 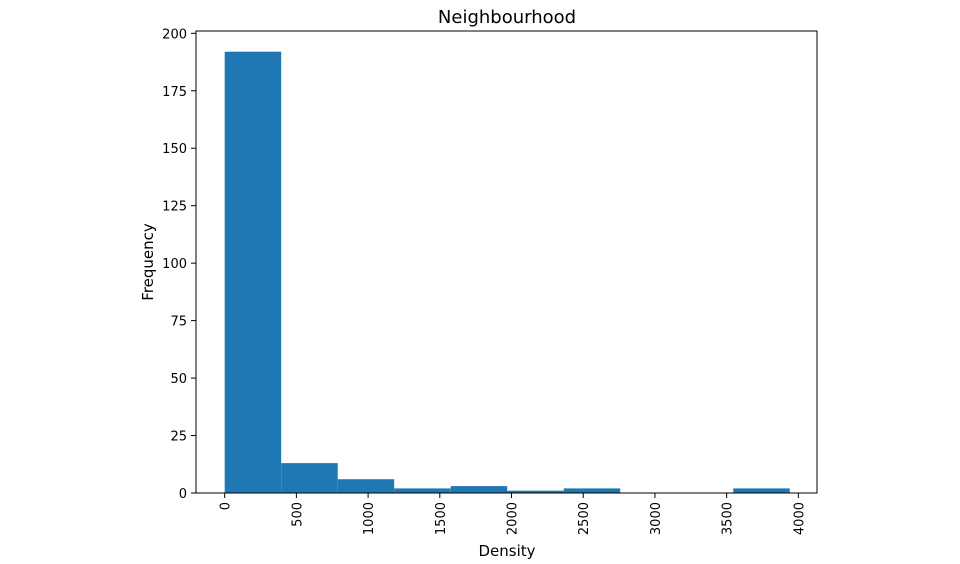 What do you see at coordinates (174, 92) in the screenshot?
I see `y-tick-label-7: 175` at bounding box center [174, 92].